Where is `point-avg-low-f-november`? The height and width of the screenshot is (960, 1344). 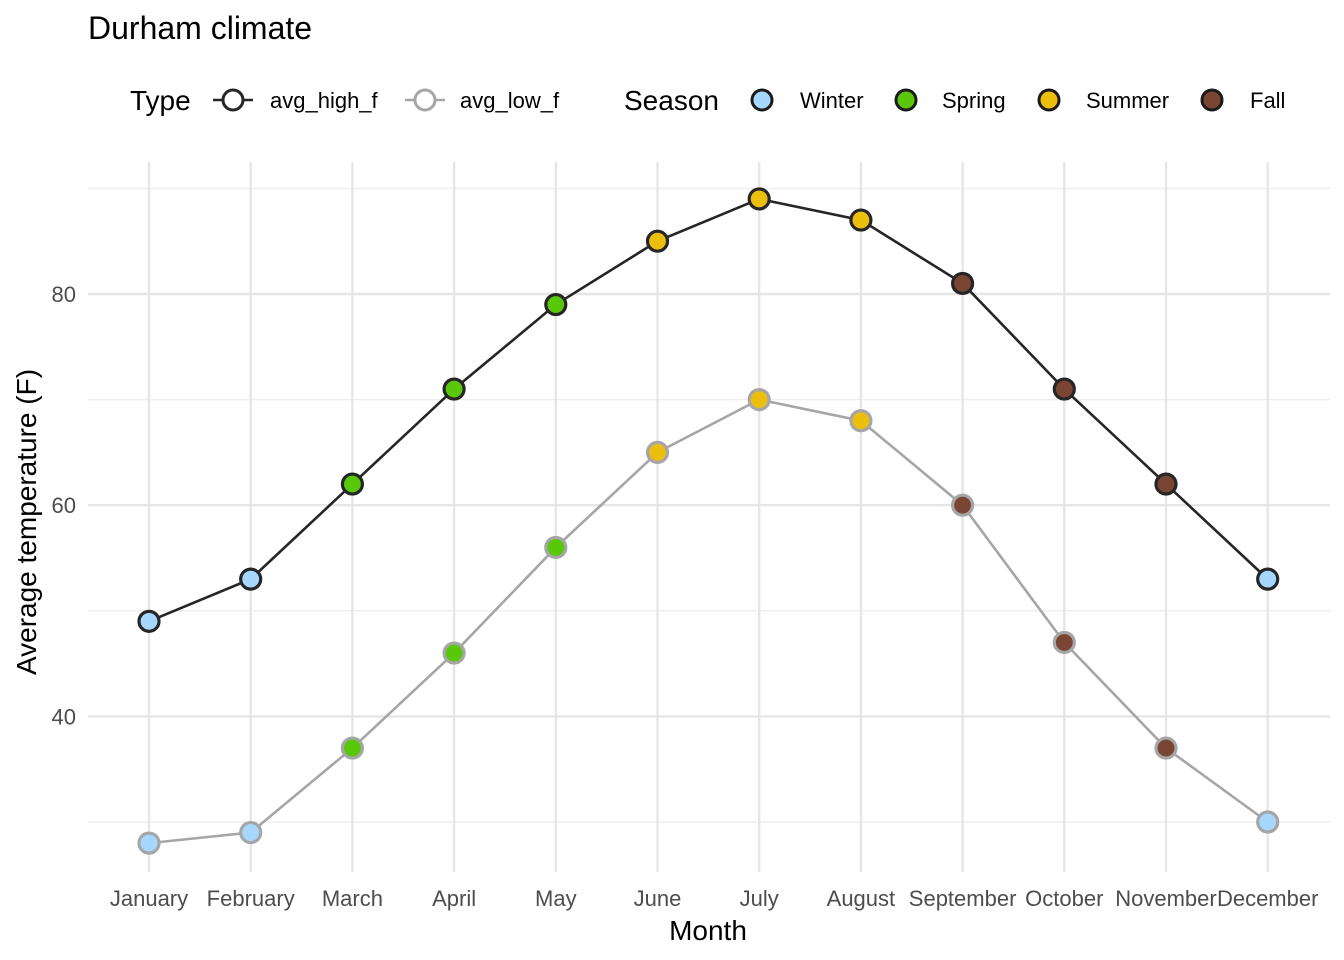
point-avg-low-f-november is located at coordinates (1166, 748).